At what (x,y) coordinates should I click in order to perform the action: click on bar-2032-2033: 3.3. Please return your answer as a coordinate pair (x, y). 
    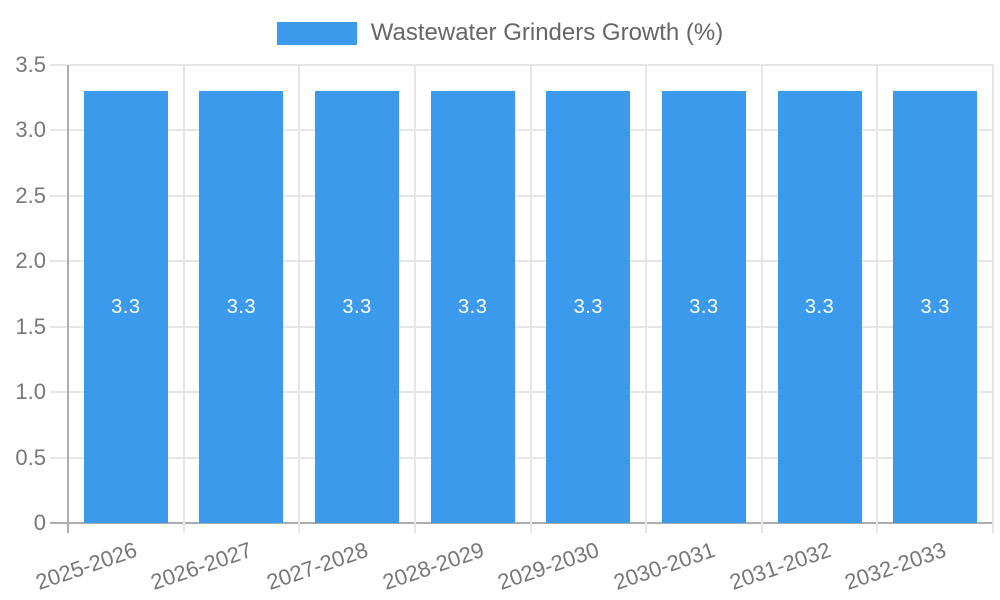
    Looking at the image, I should click on (935, 307).